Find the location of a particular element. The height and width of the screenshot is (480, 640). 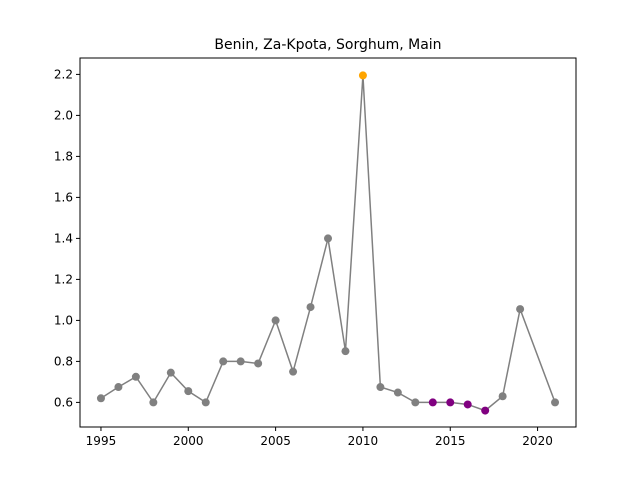

y-tick-label: 2.0 is located at coordinates (63, 115).